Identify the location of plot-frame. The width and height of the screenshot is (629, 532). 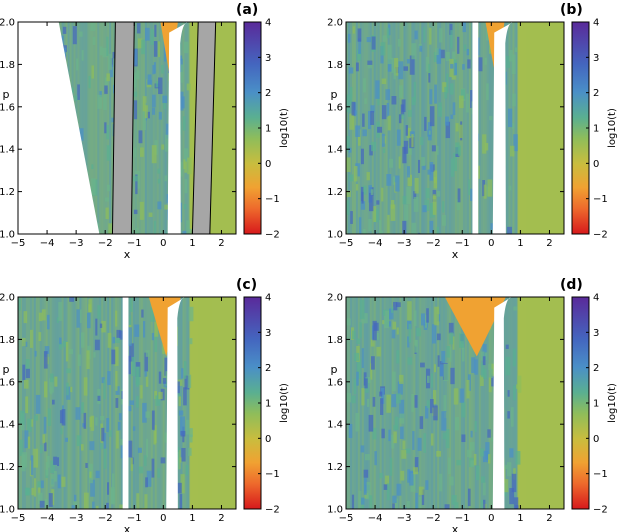
(455, 403).